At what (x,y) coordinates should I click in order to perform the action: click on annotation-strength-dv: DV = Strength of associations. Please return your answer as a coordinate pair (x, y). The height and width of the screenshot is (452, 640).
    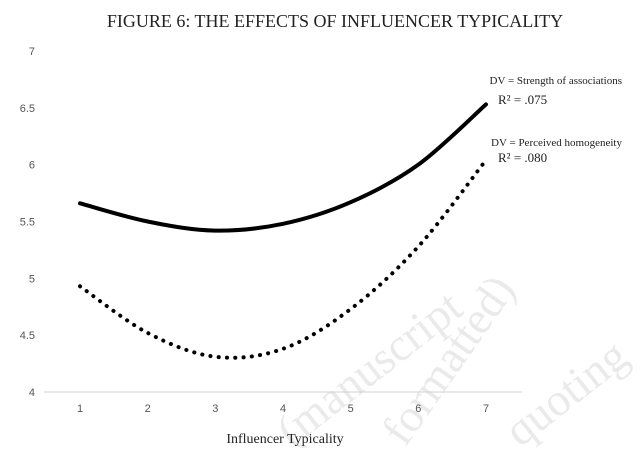
    Looking at the image, I should click on (556, 81).